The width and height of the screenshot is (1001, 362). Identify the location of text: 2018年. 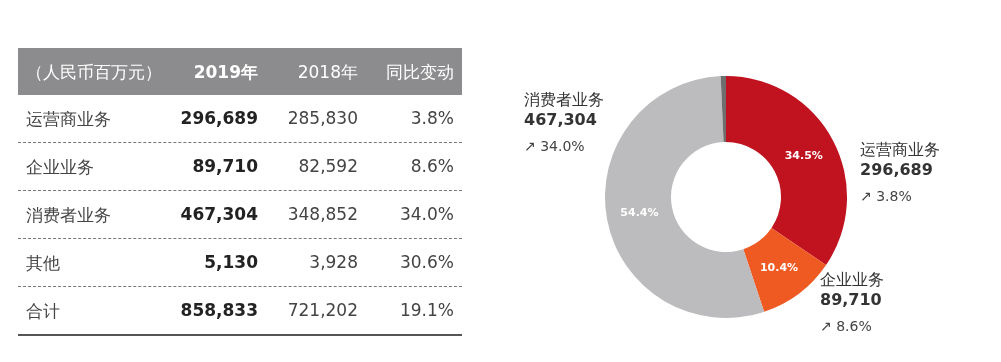
(327, 72).